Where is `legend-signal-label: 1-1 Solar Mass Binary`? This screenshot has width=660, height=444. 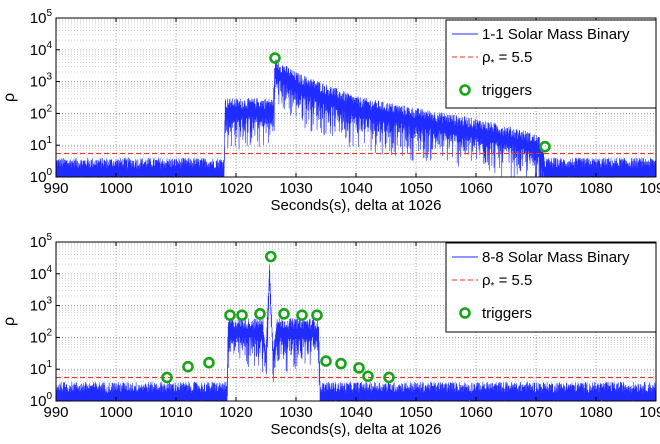 legend-signal-label: 1-1 Solar Mass Binary is located at coordinates (556, 34).